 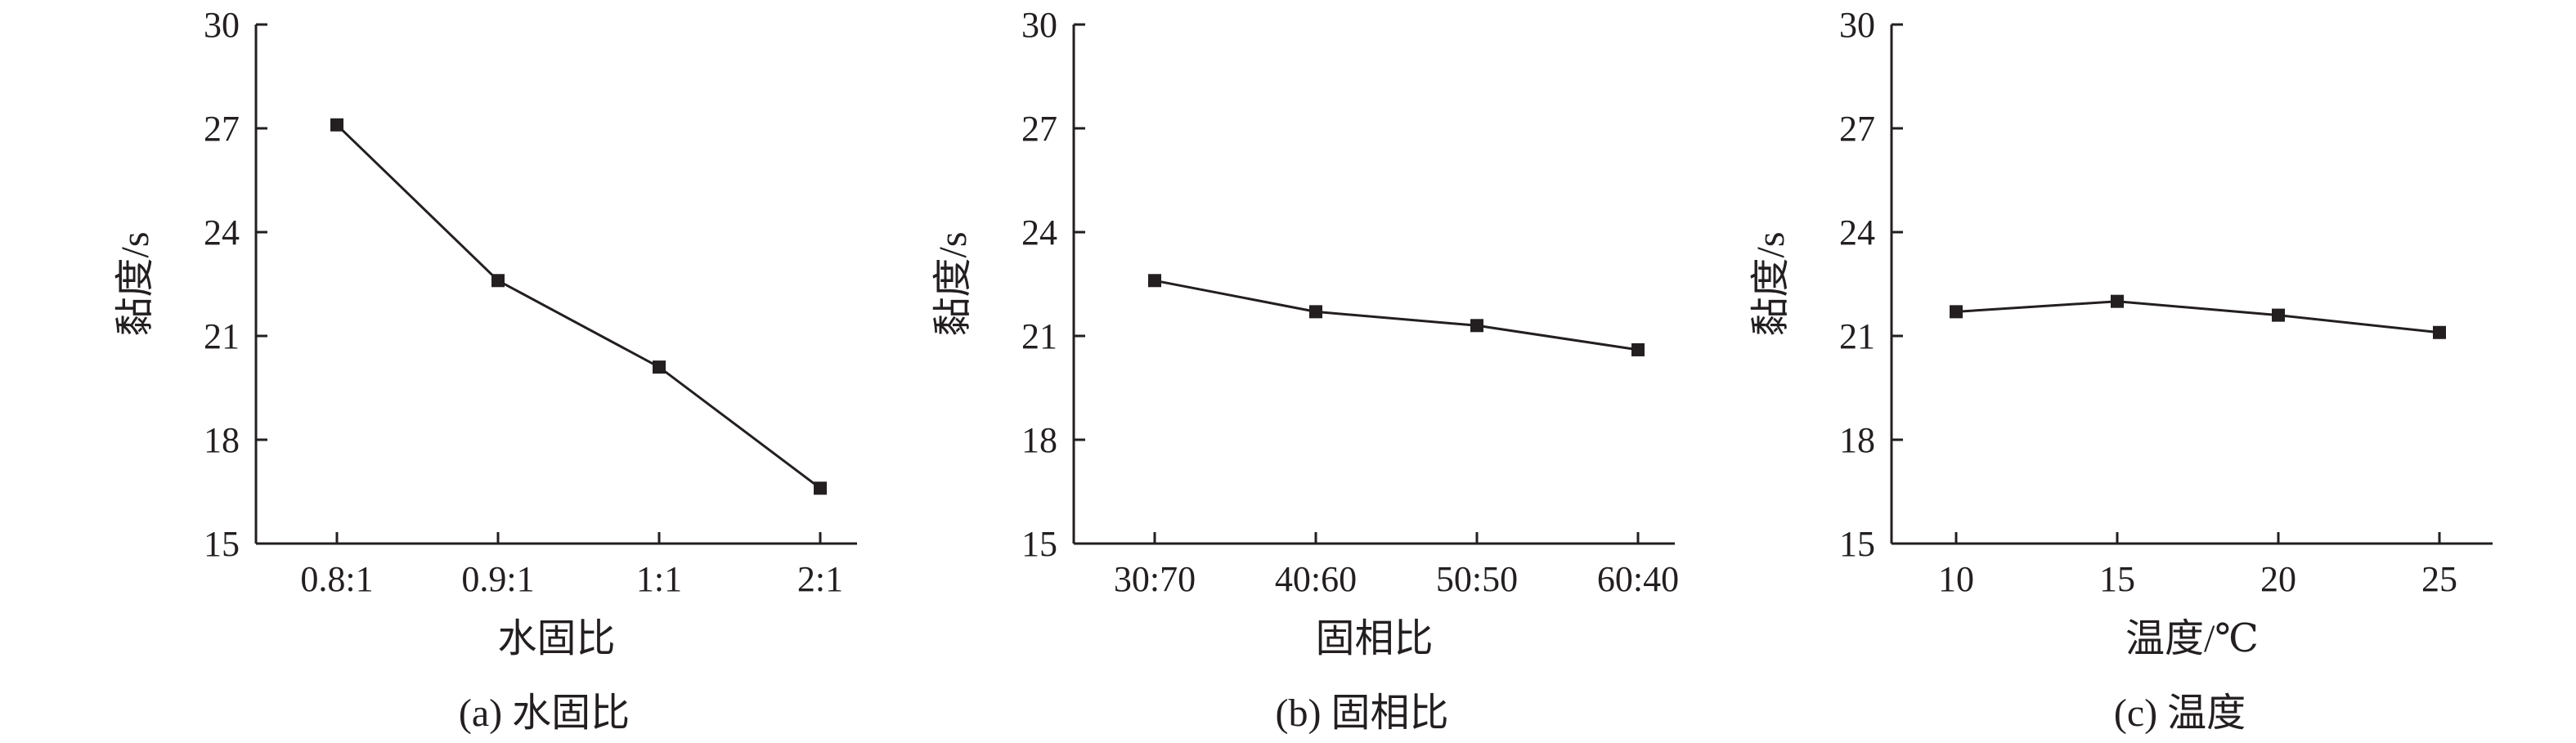 I want to click on x-tick-label: 50:50, so click(x=1477, y=579).